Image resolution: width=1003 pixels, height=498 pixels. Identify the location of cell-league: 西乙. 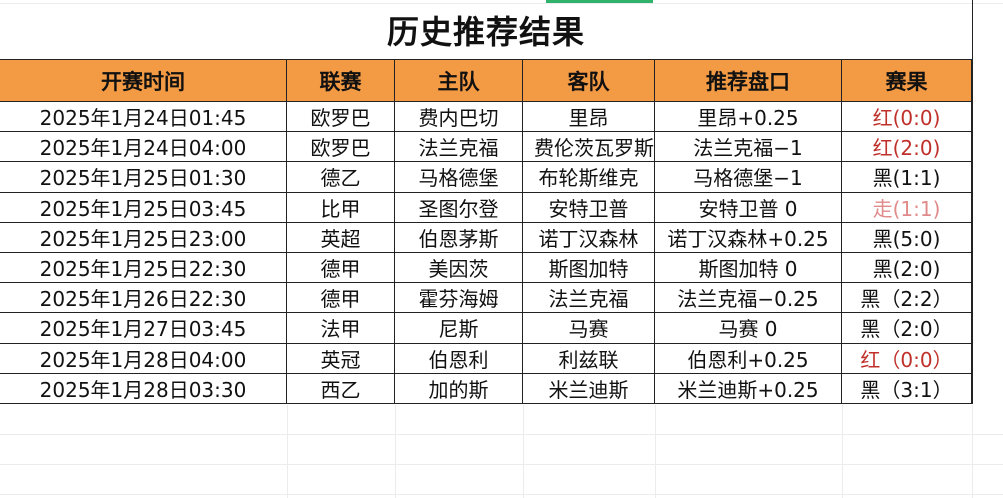
(341, 388).